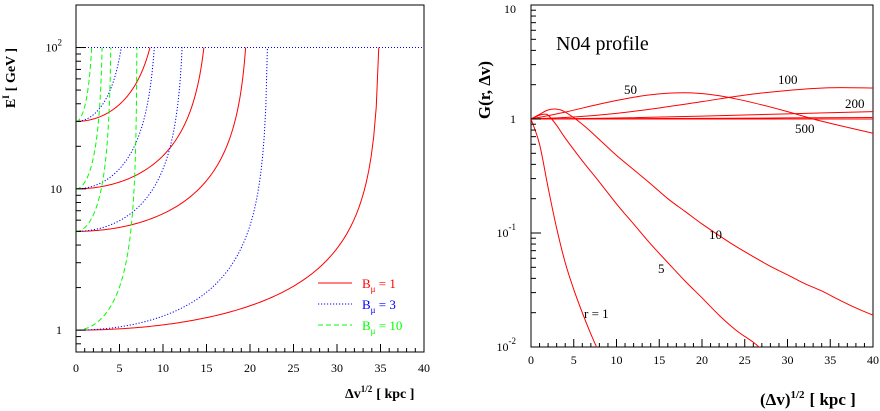 The height and width of the screenshot is (411, 880). What do you see at coordinates (251, 359) in the screenshot?
I see `left-x-ticks: 0 5 10 15 20 25 30 35 40` at bounding box center [251, 359].